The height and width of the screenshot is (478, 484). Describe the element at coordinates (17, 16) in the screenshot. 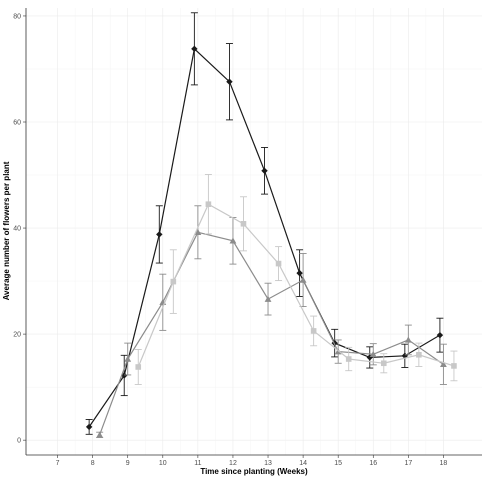

I see `y-tick-label: 80` at that location.